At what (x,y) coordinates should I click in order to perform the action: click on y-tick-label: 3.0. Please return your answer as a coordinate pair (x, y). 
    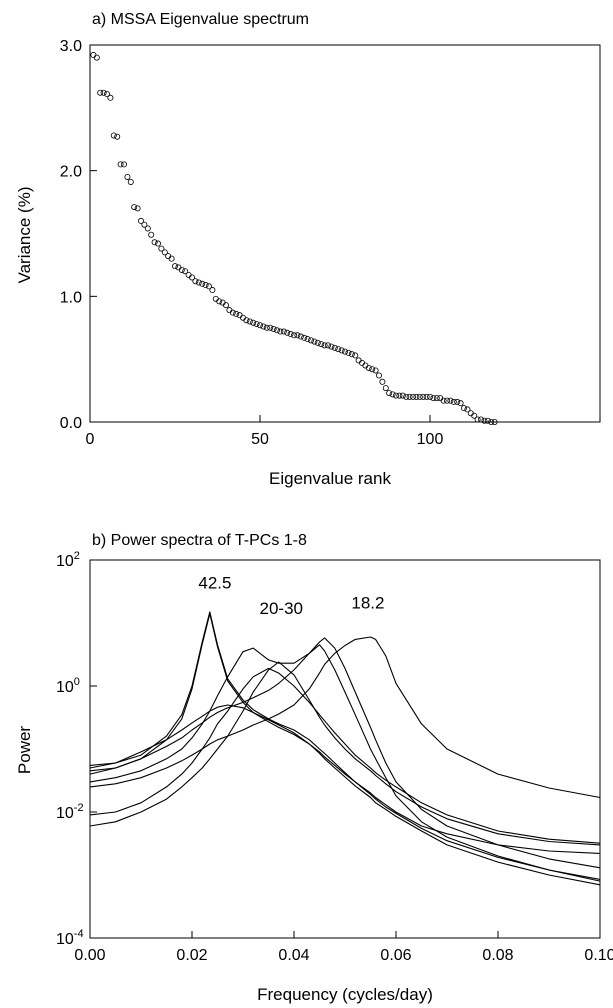
    Looking at the image, I should click on (71, 46).